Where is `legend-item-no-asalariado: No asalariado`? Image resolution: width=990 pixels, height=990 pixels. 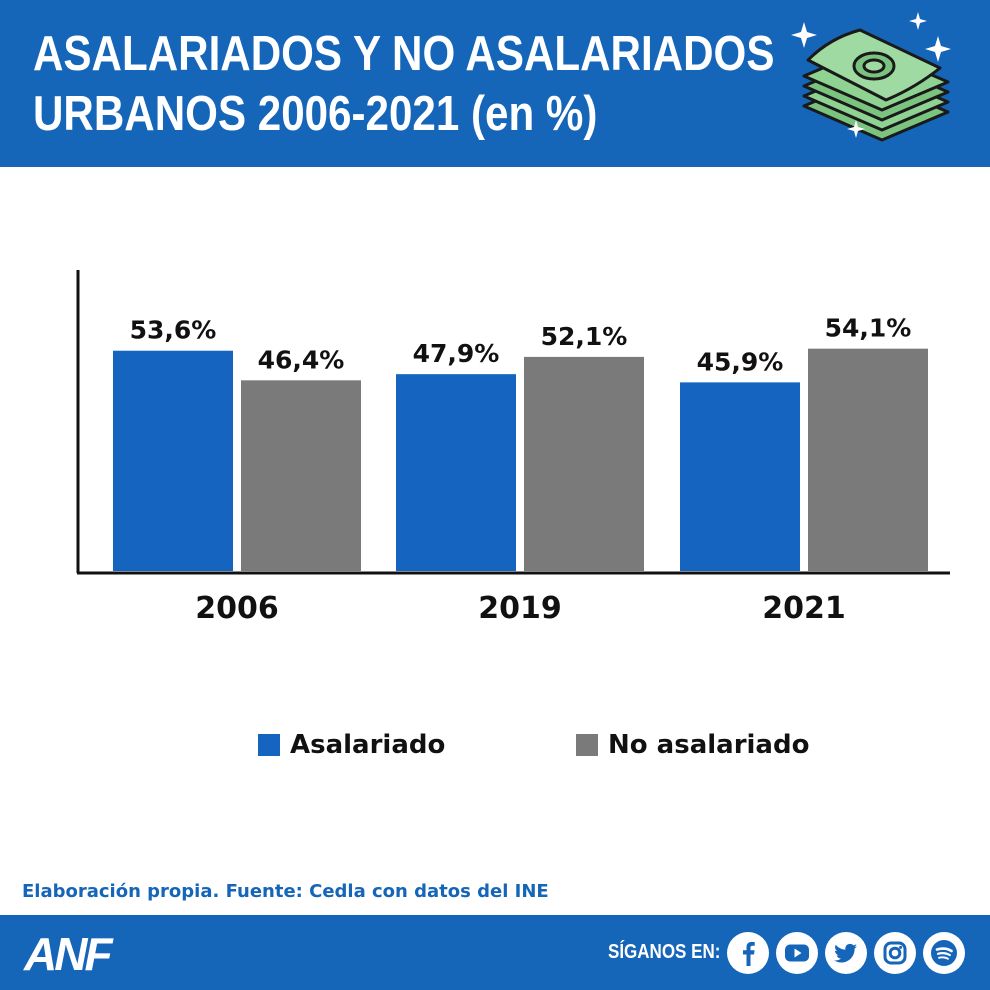 legend-item-no-asalariado: No asalariado is located at coordinates (692, 745).